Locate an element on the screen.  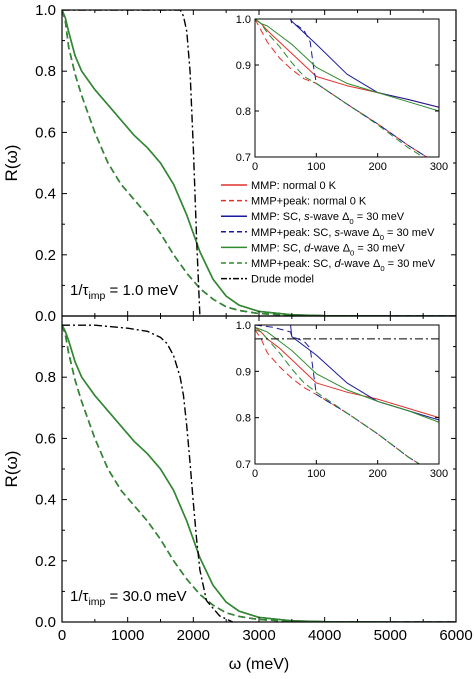
legend-label-drude: Drude model is located at coordinates (282, 280).